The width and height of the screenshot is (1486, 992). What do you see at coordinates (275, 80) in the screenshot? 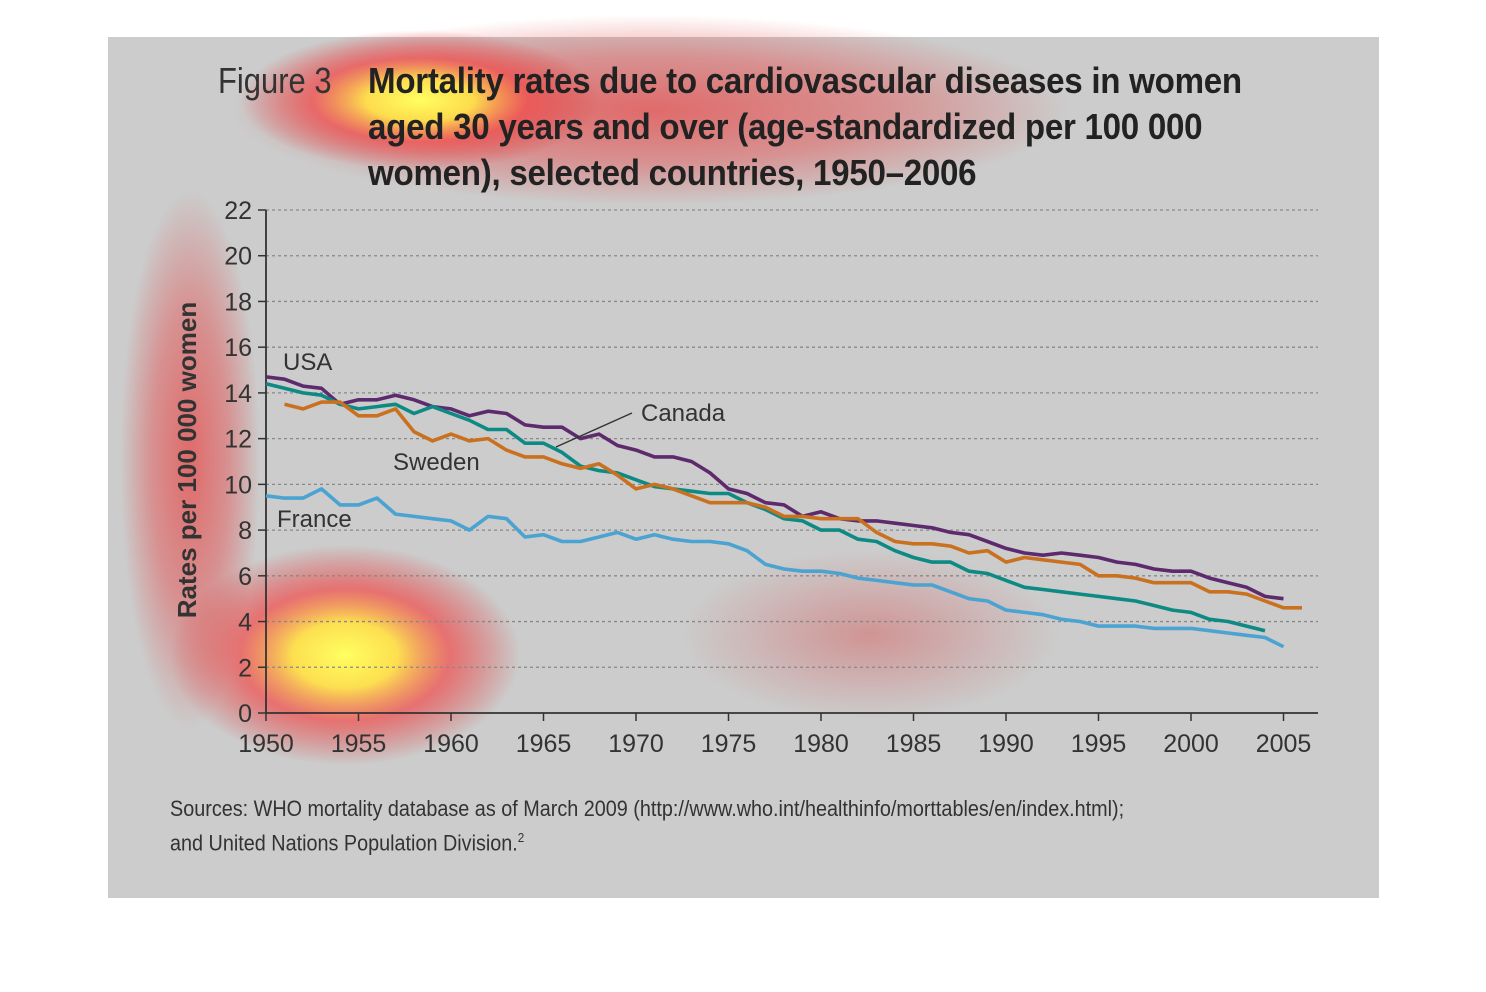
I see `figure-label: Figure 3` at bounding box center [275, 80].